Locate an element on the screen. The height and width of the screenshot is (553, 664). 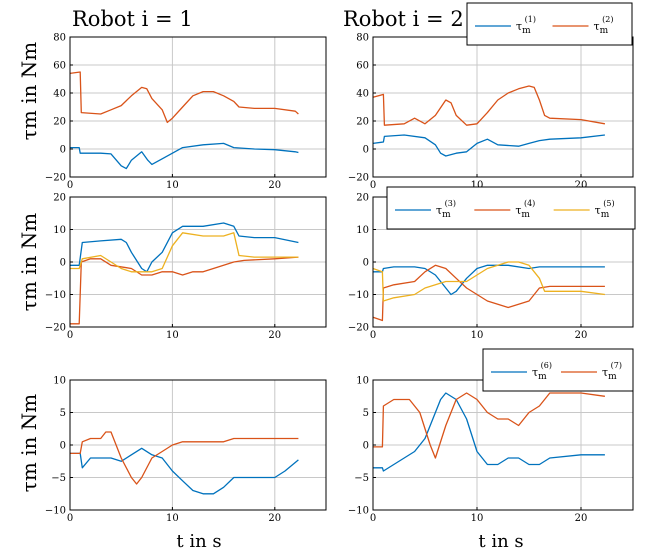
legend-entry: τm(4) is located at coordinates (525, 209).